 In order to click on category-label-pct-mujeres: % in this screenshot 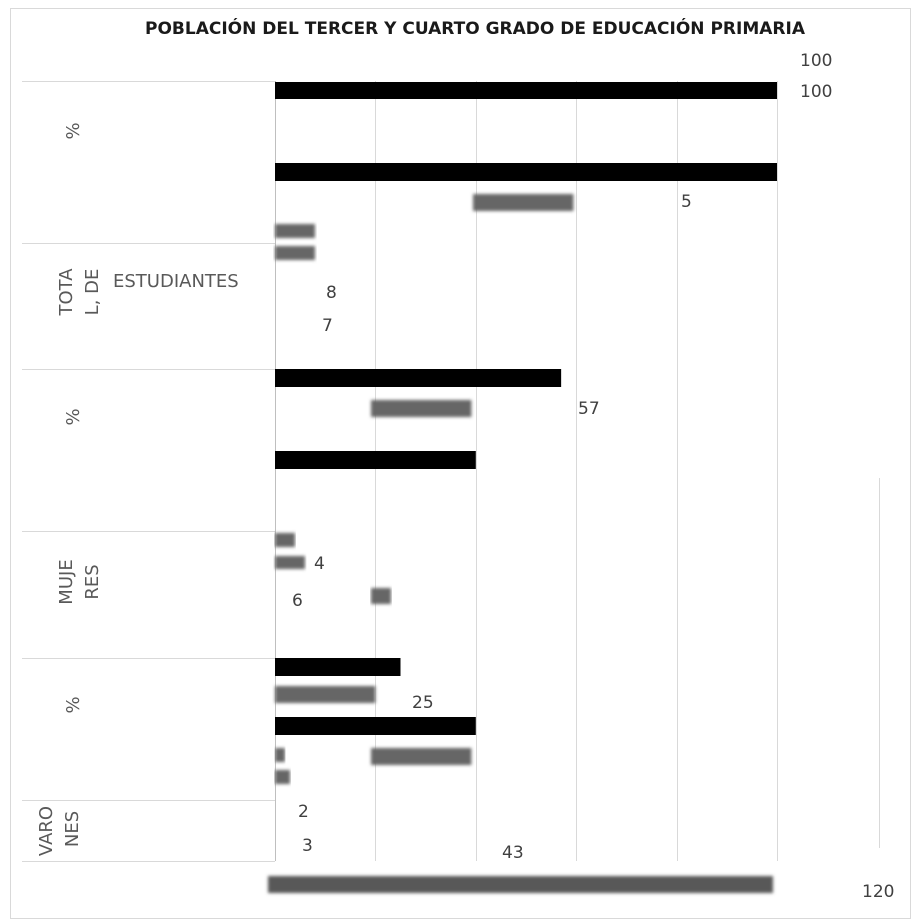, I will do `click(73, 416)`.